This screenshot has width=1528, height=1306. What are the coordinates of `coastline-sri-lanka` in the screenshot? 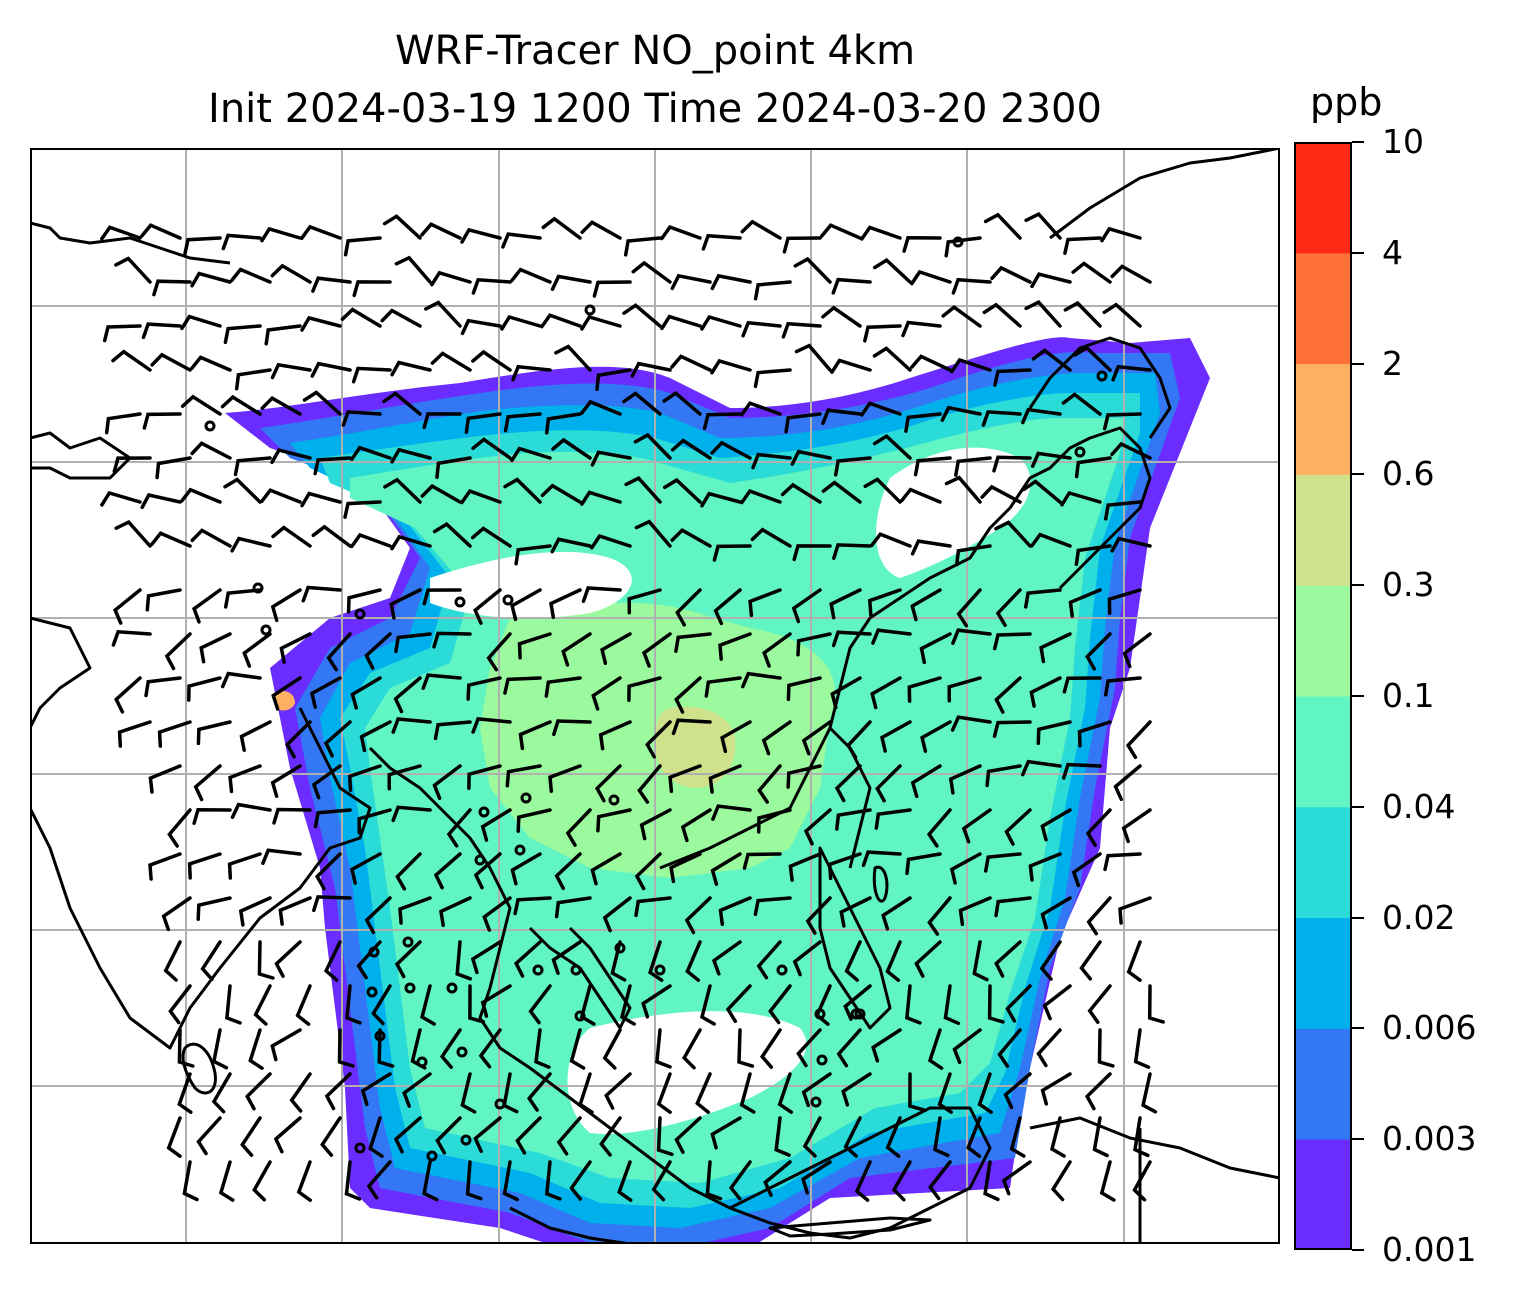 It's located at (199, 1068).